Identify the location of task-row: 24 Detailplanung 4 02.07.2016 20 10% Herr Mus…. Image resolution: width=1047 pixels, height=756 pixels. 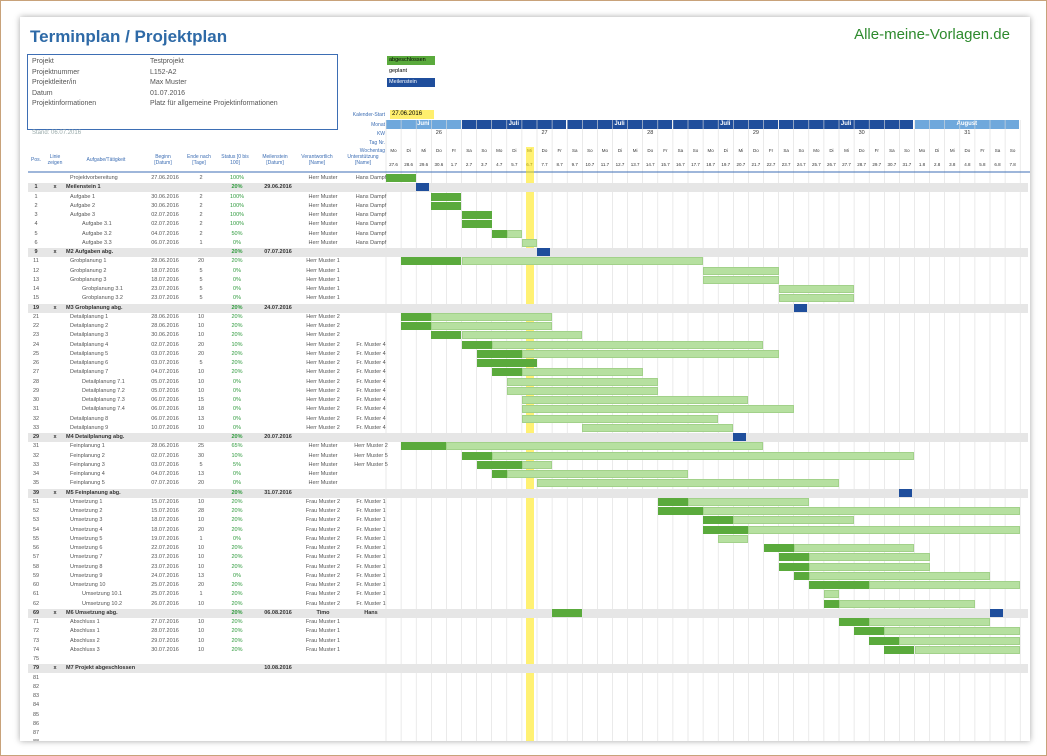
(528, 345).